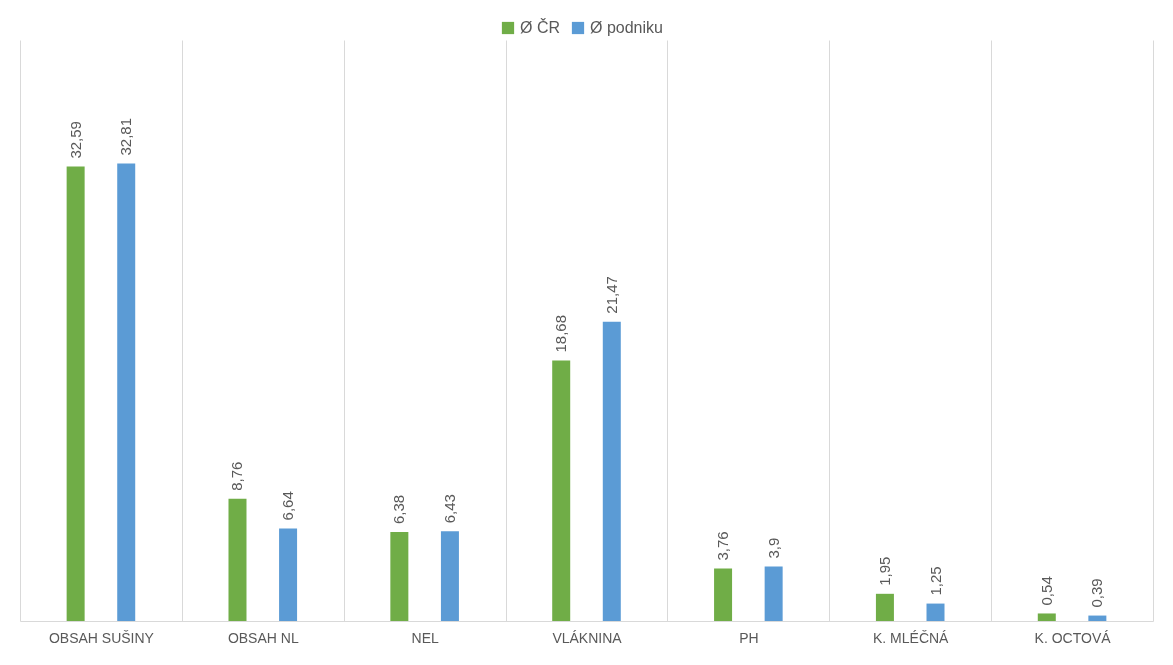  I want to click on legend-label: Ø podniku, so click(626, 27).